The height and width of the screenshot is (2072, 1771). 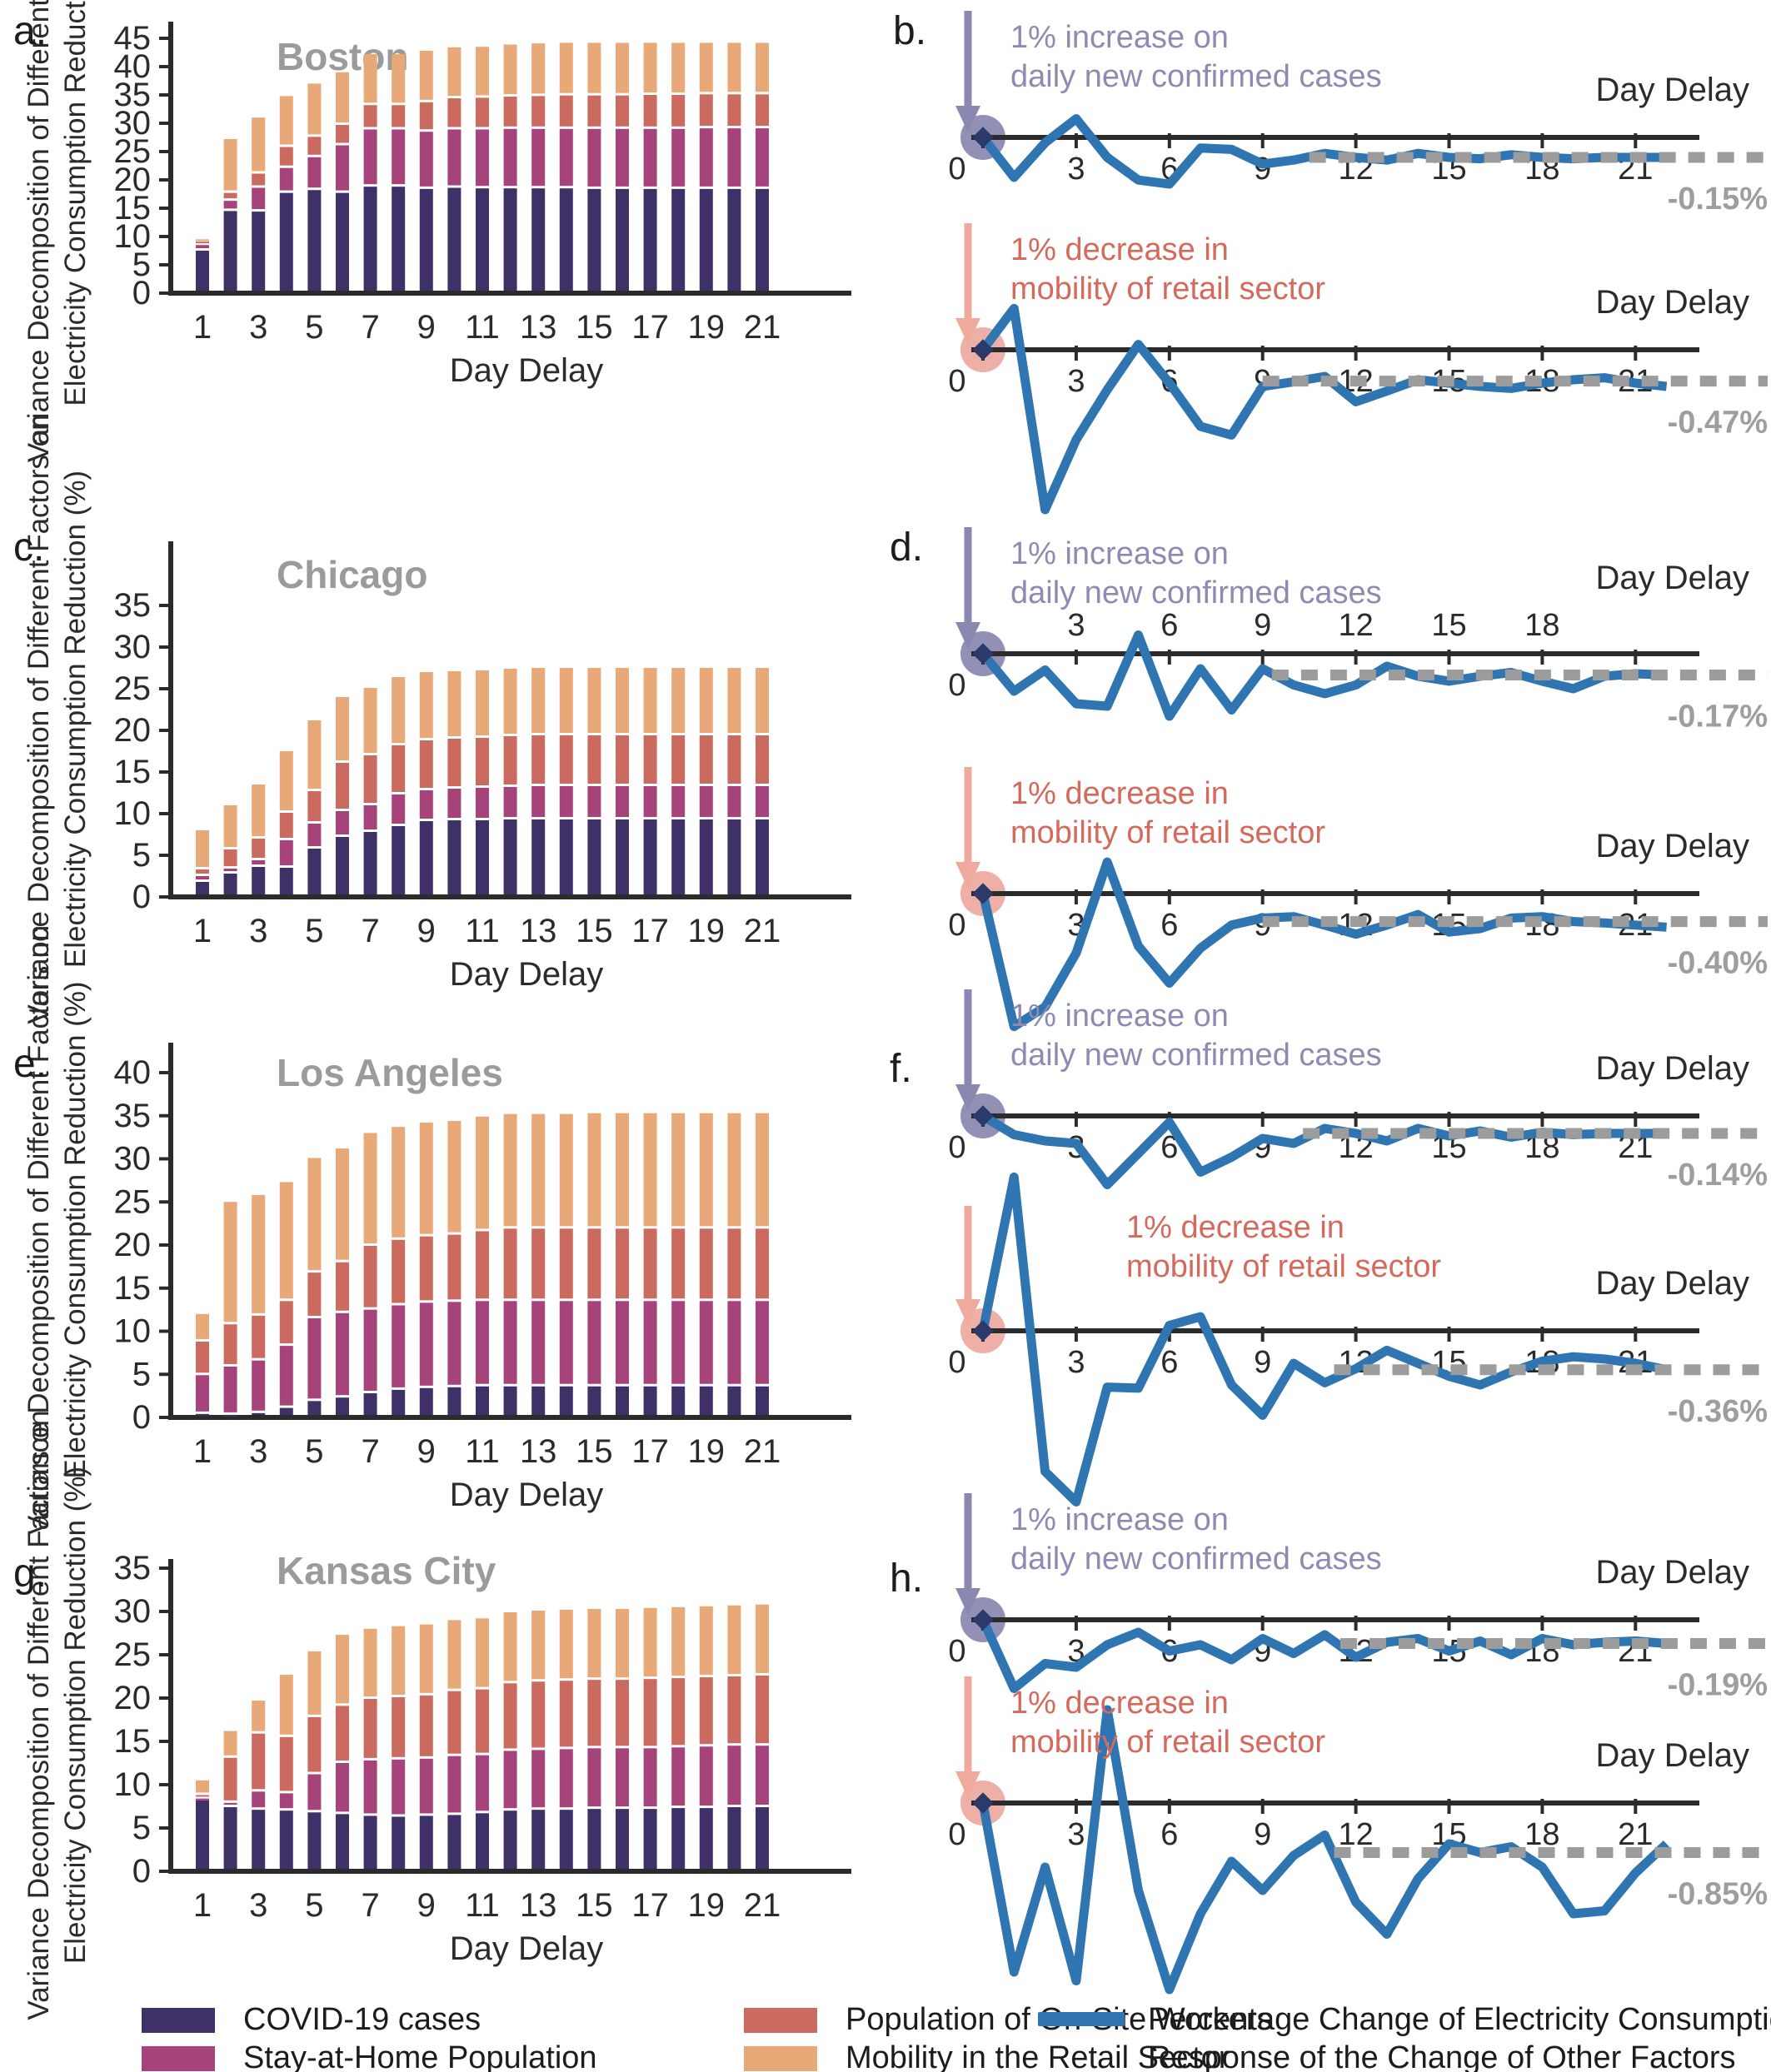 I want to click on x-tick-label: 3, so click(x=258, y=1451).